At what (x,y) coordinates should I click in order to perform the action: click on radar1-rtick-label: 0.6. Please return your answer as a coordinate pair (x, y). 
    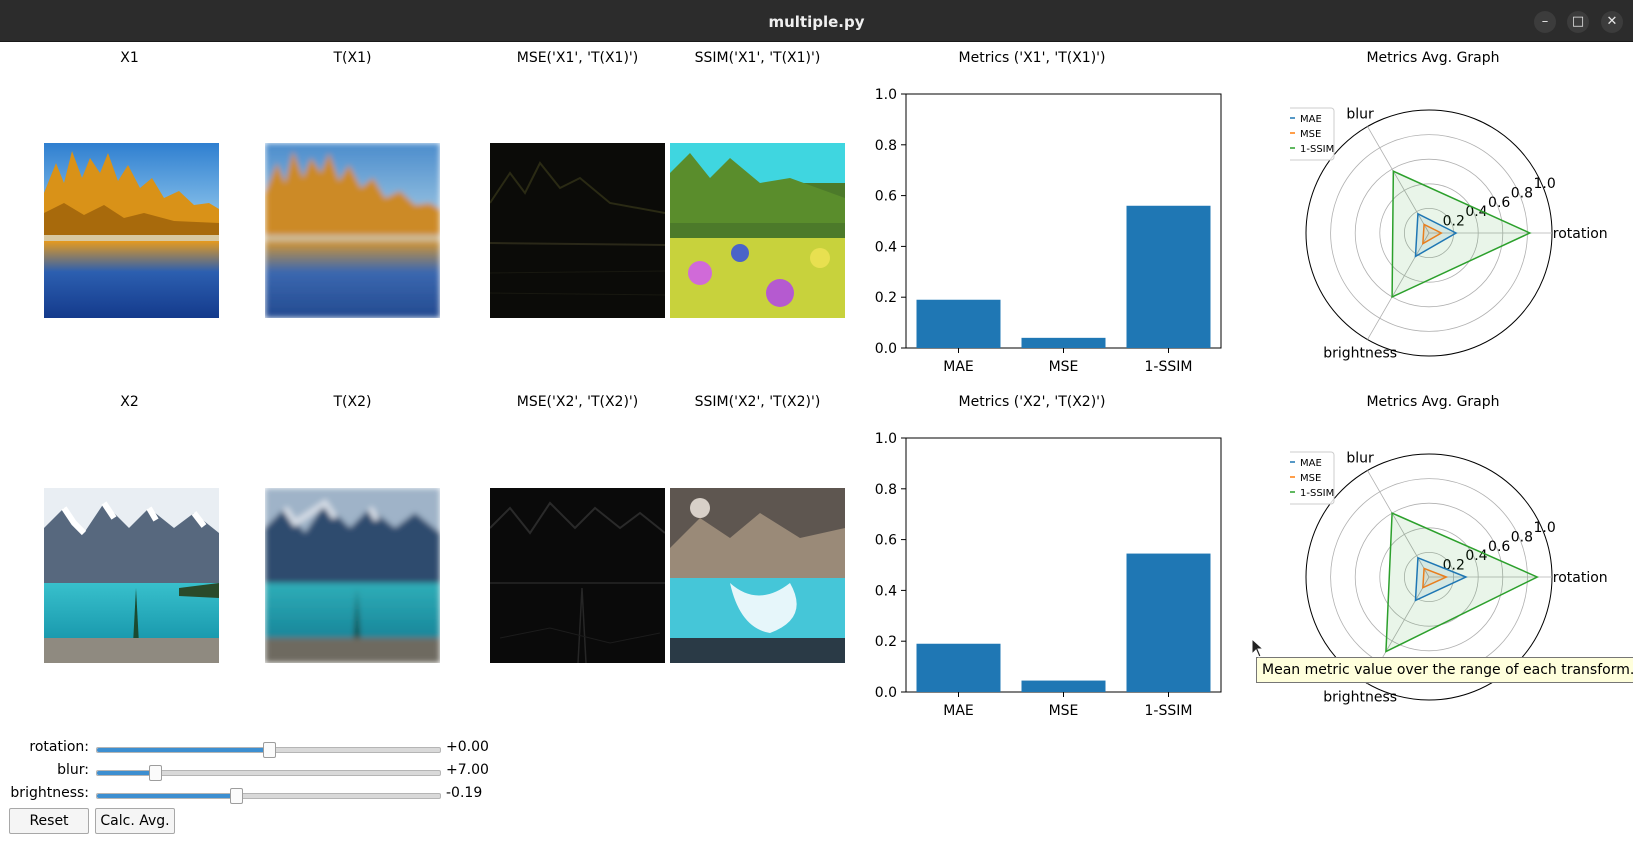
    Looking at the image, I should click on (1499, 203).